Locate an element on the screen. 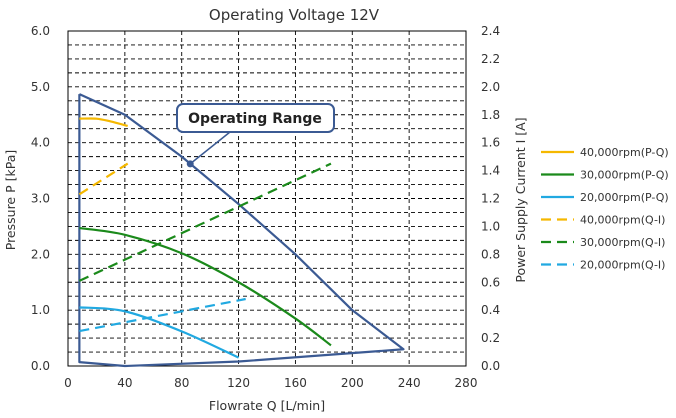 Image resolution: width=676 pixels, height=418 pixels. series-line-30-000rpm-q-i is located at coordinates (205, 222).